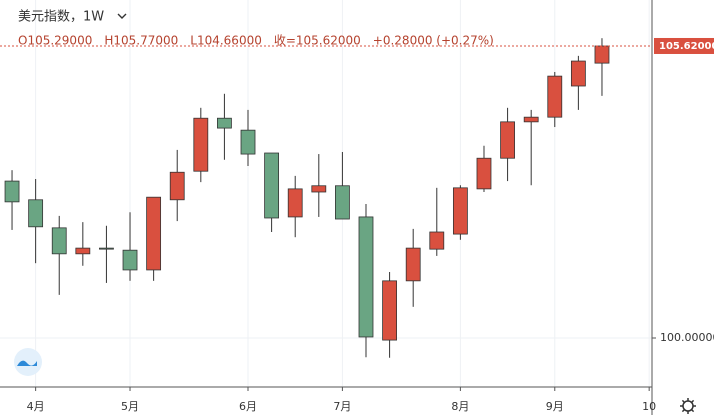 This screenshot has width=714, height=415. Describe the element at coordinates (460, 406) in the screenshot. I see `x-tick-label: 8月` at that location.